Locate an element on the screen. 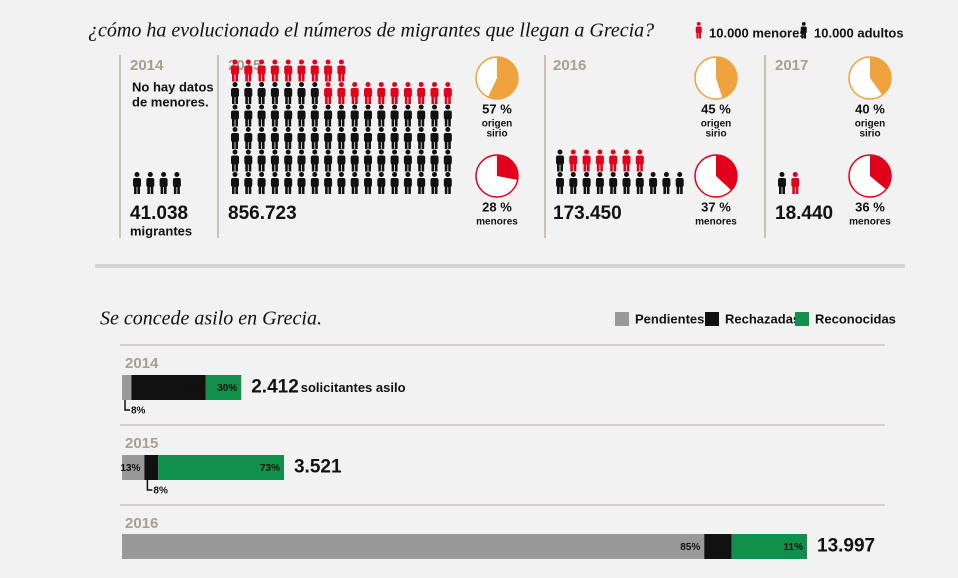  total: 173.450 is located at coordinates (587, 213).